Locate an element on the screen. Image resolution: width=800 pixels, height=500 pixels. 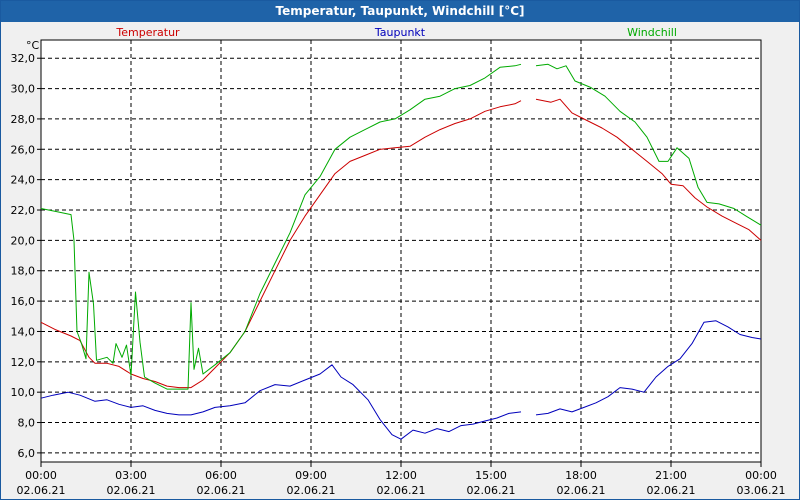
window-title: Temperatur, Taupunkt, Windchill [°C] is located at coordinates (400, 11).